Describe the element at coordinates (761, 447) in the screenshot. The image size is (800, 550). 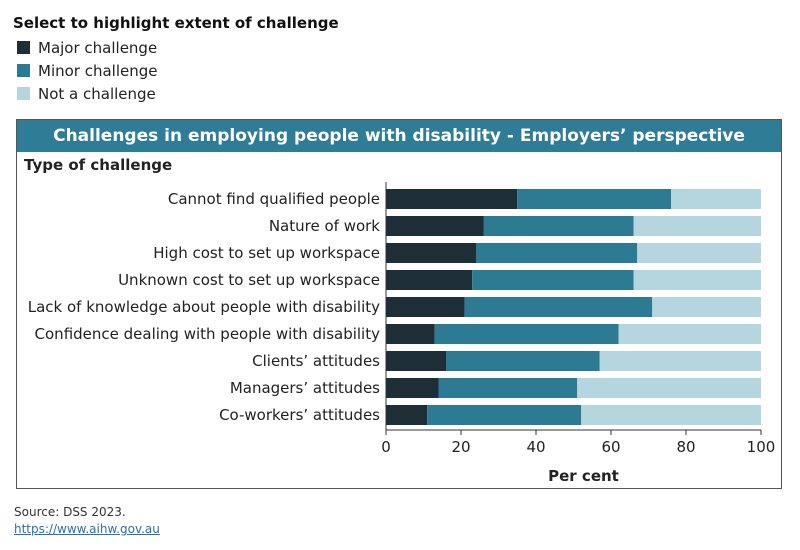
I see `x-tick-label: 100` at that location.